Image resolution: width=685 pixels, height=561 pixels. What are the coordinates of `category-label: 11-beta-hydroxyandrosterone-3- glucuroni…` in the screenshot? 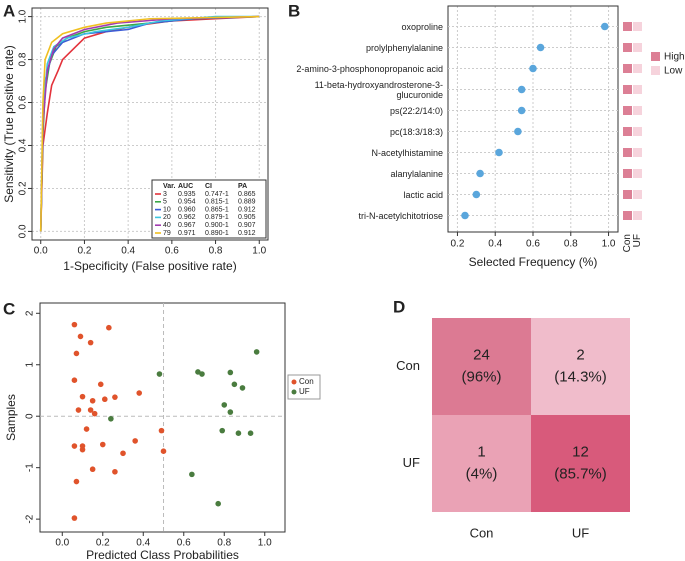 It's located at (378, 89).